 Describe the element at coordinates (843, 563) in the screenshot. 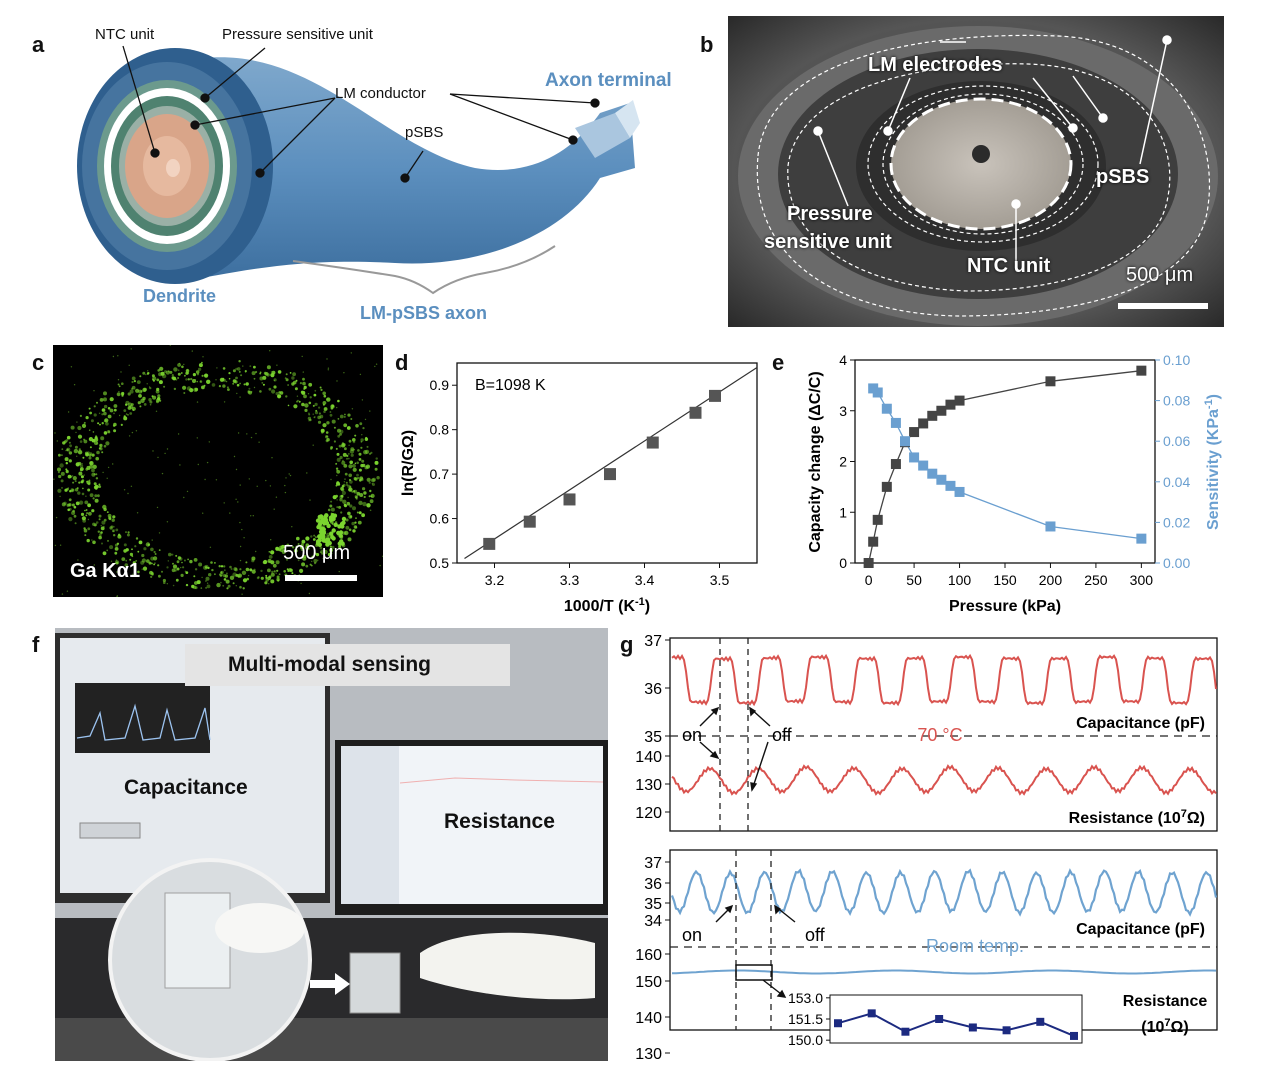

I see `y-tick-label: 0` at that location.